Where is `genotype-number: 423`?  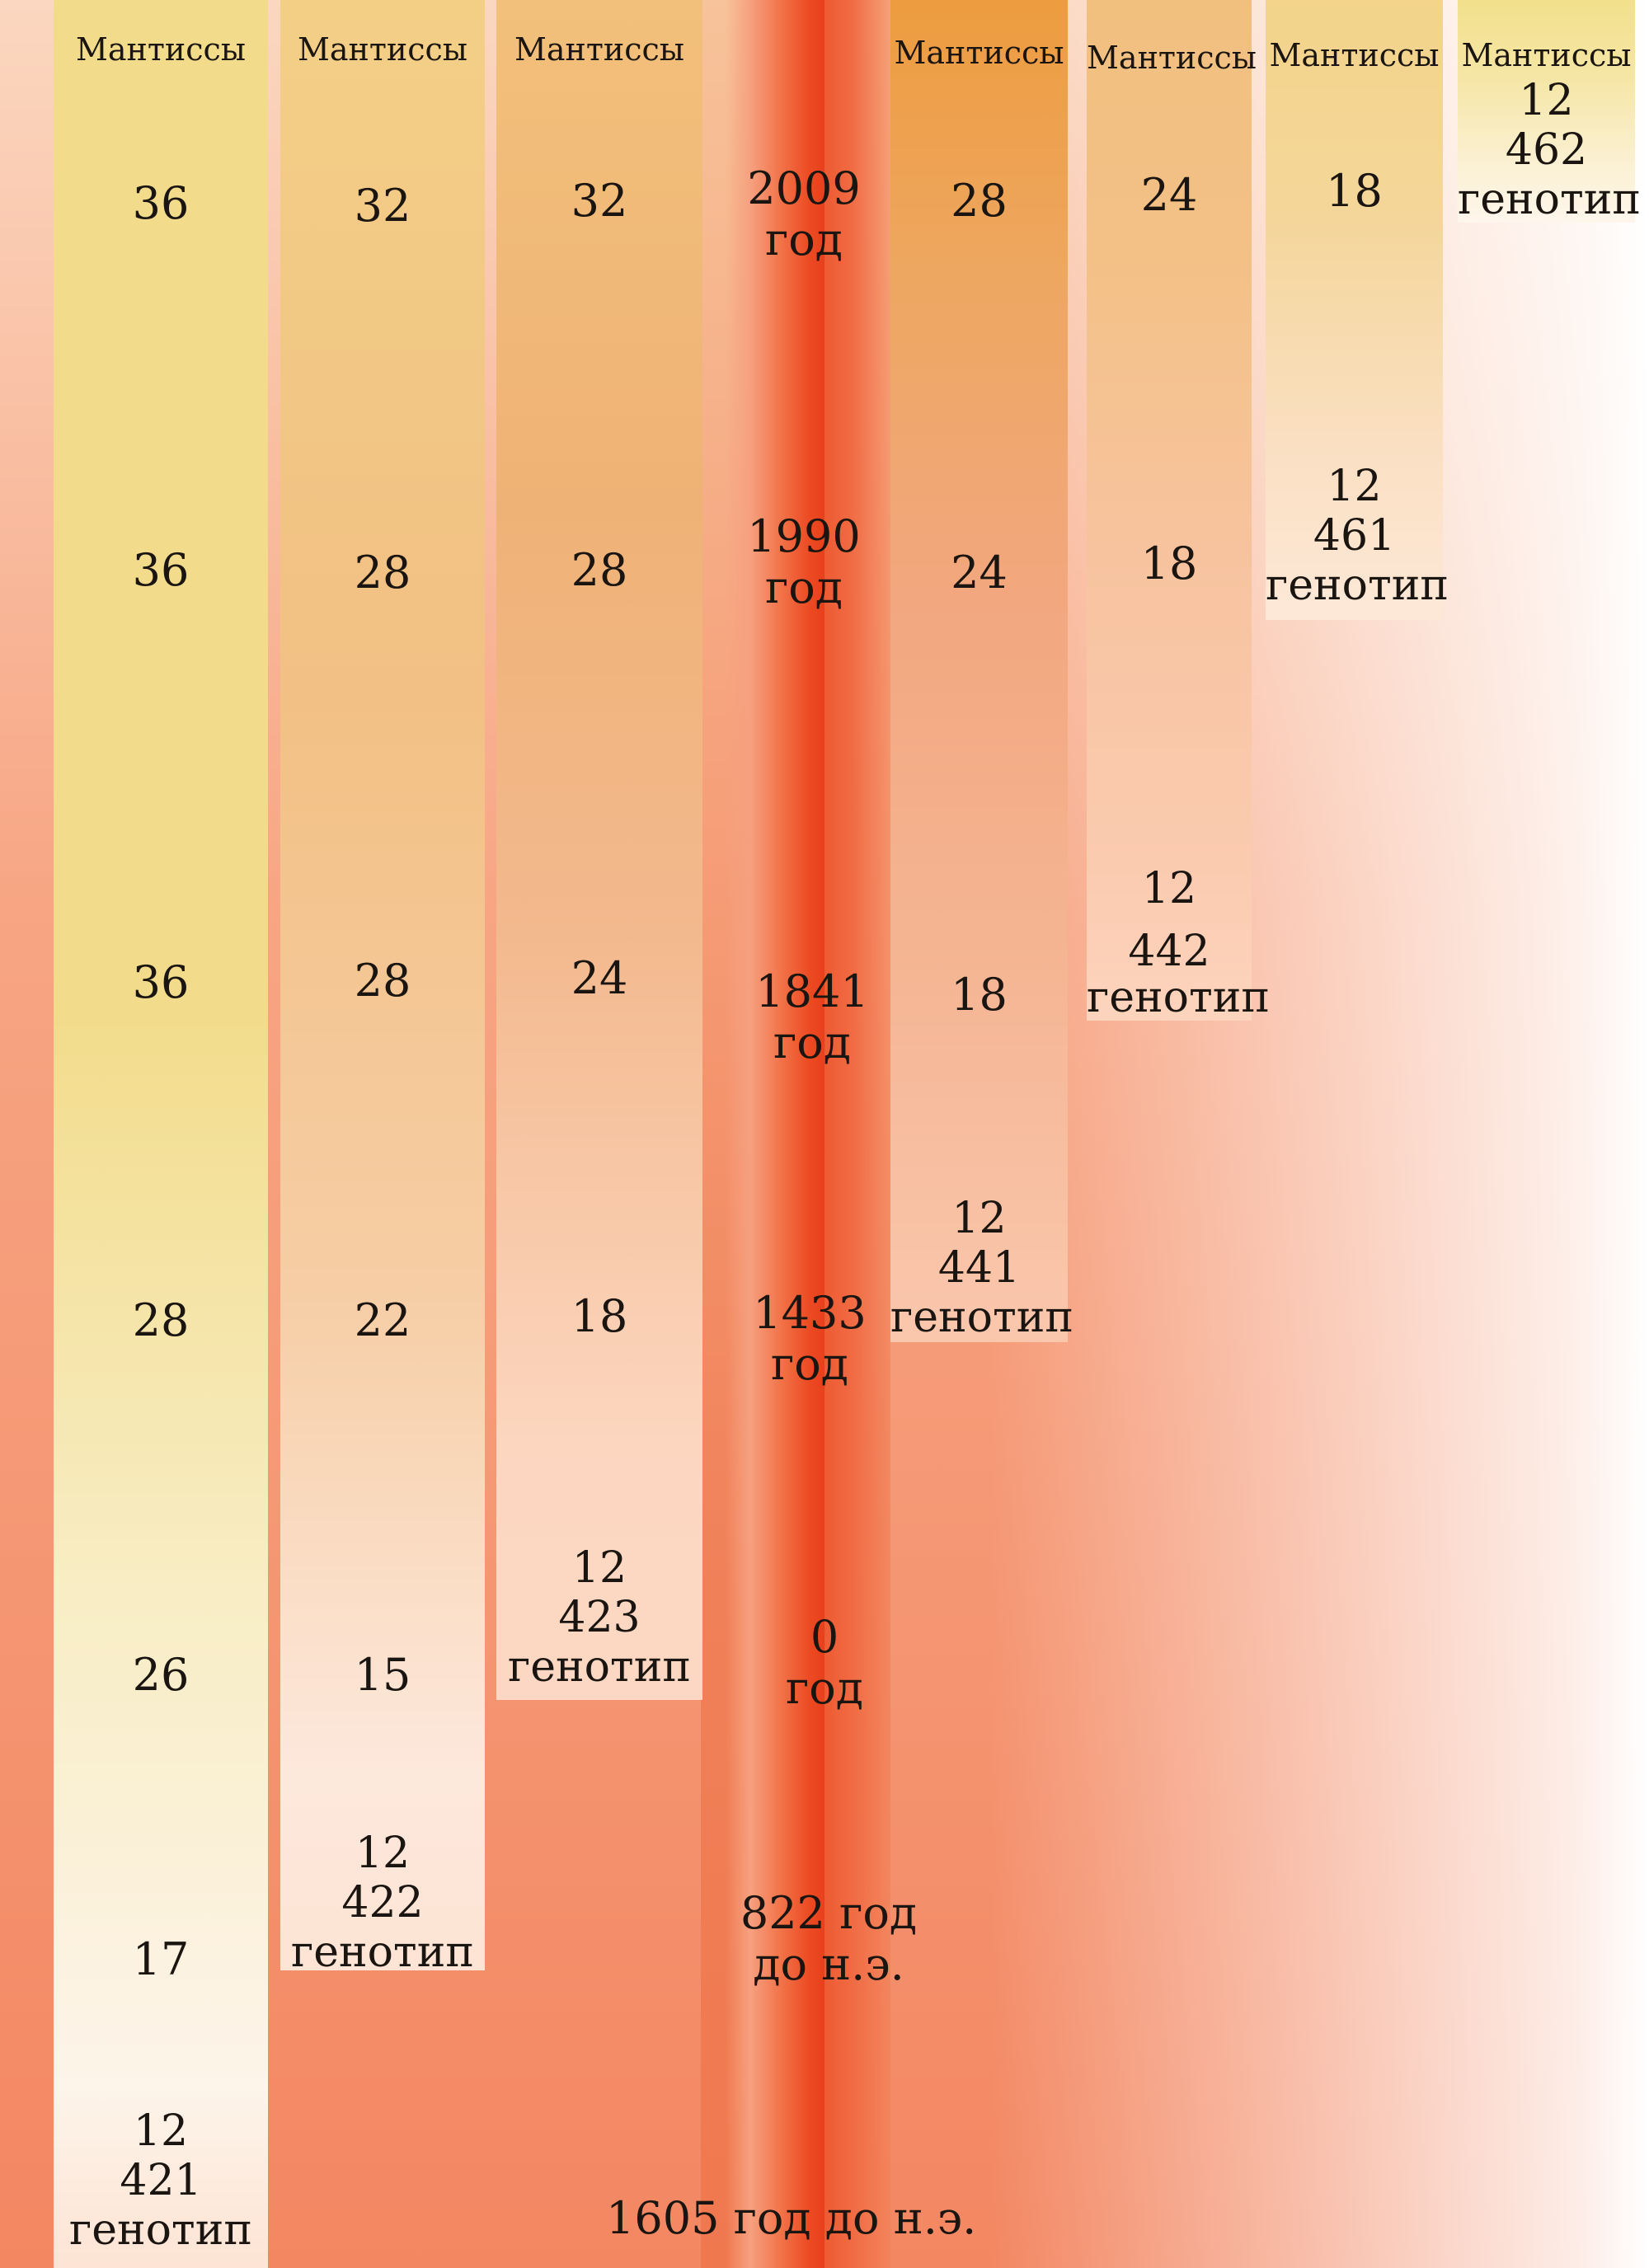 genotype-number: 423 is located at coordinates (599, 1617).